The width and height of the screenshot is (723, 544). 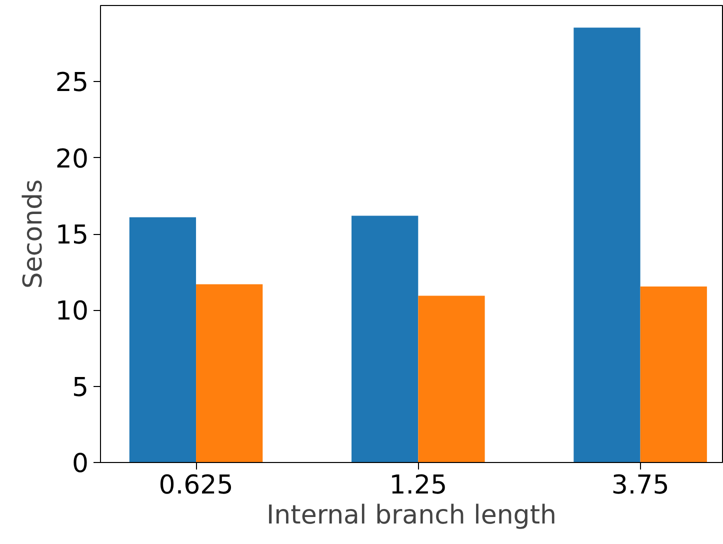 What do you see at coordinates (418, 485) in the screenshot?
I see `x-tick-label: 1.25` at bounding box center [418, 485].